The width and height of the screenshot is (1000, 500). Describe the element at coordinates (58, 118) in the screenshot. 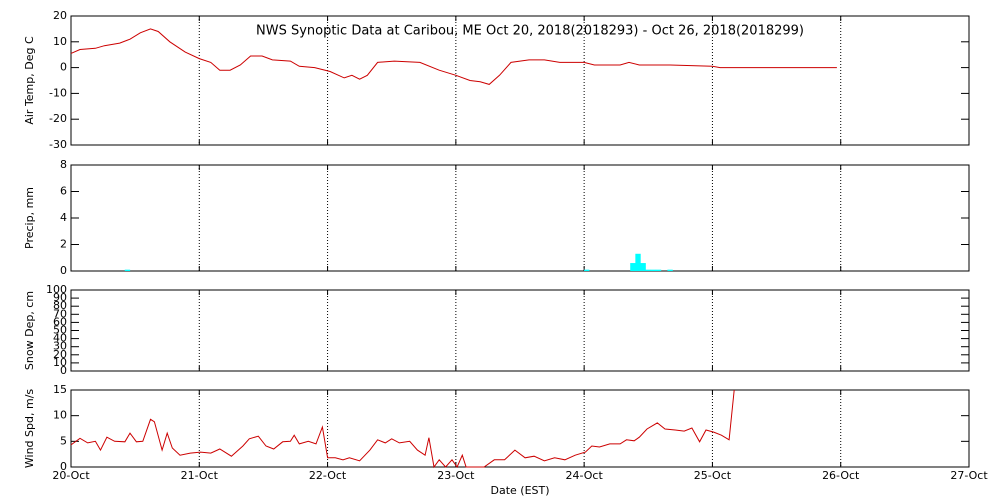

I see `y-tick-label: -20` at that location.